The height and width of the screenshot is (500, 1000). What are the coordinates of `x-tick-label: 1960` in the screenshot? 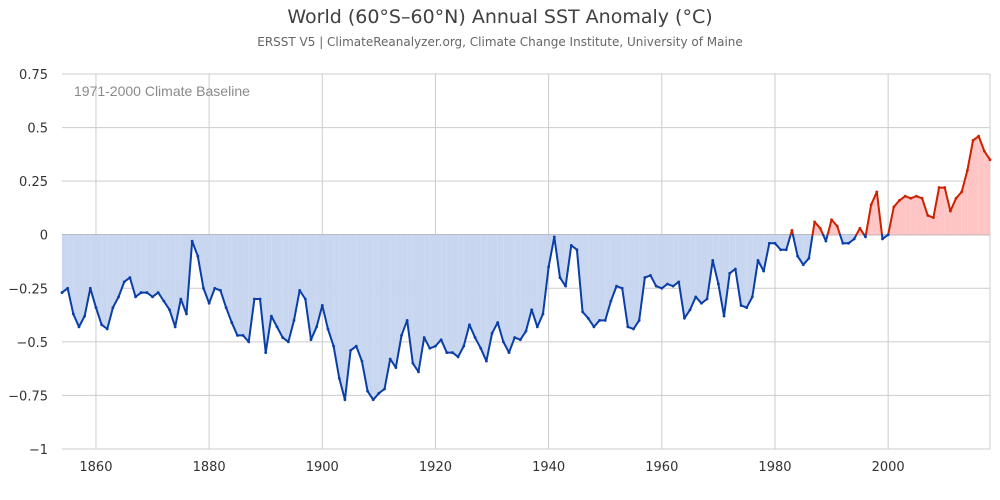 It's located at (661, 467).